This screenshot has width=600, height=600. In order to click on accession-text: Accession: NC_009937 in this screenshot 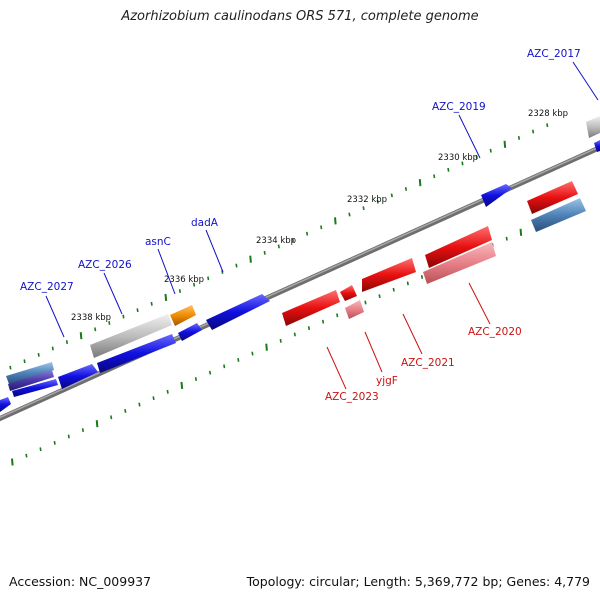, I will do `click(80, 581)`.